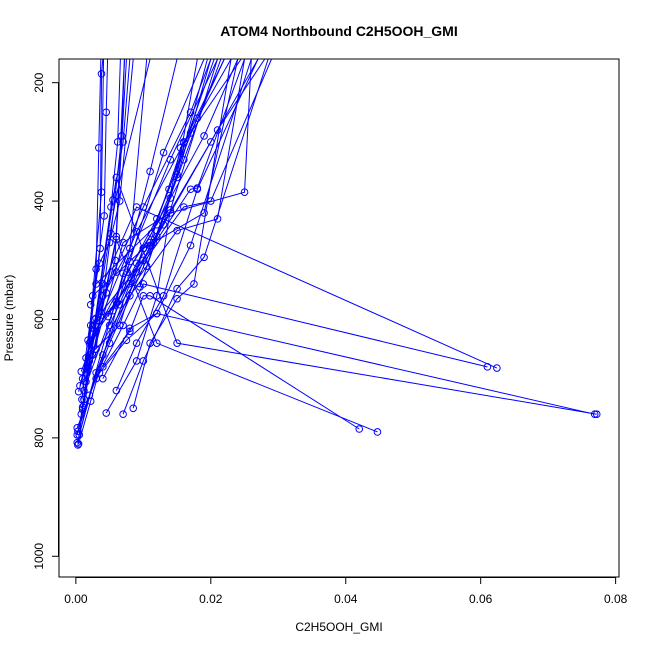 The image size is (650, 650). What do you see at coordinates (39, 319) in the screenshot?
I see `y-tick-label: 600` at bounding box center [39, 319].